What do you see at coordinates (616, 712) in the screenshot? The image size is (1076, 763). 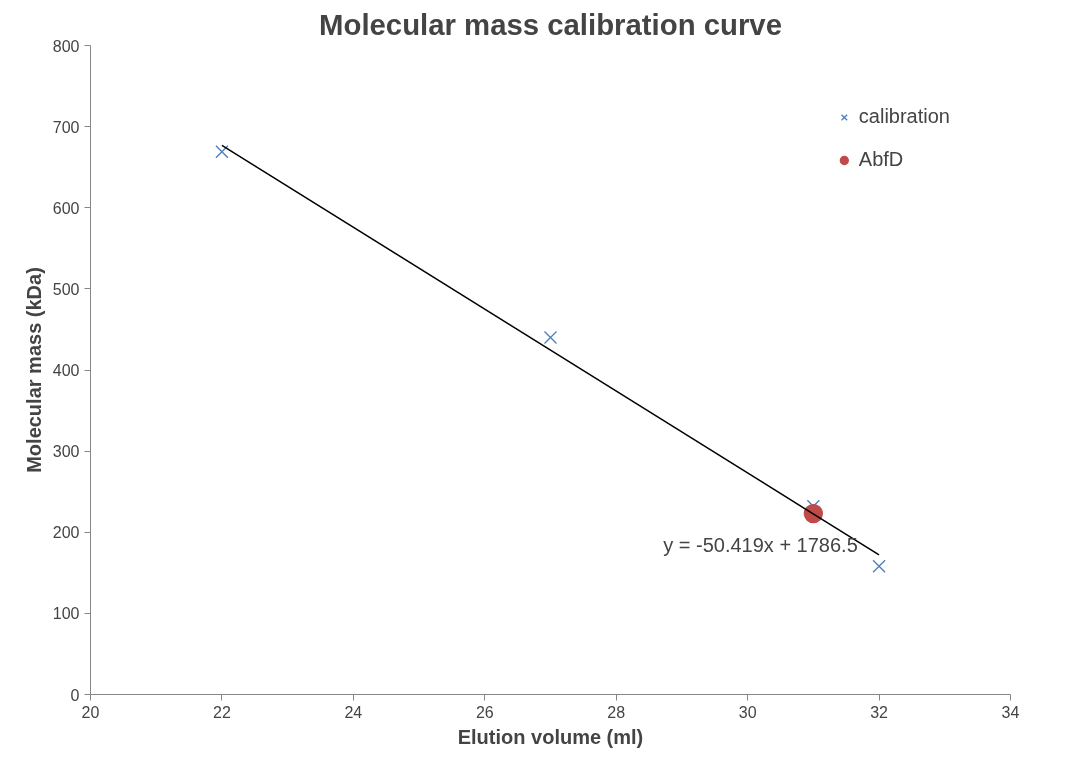 I see `x-tick-label: 28` at bounding box center [616, 712].